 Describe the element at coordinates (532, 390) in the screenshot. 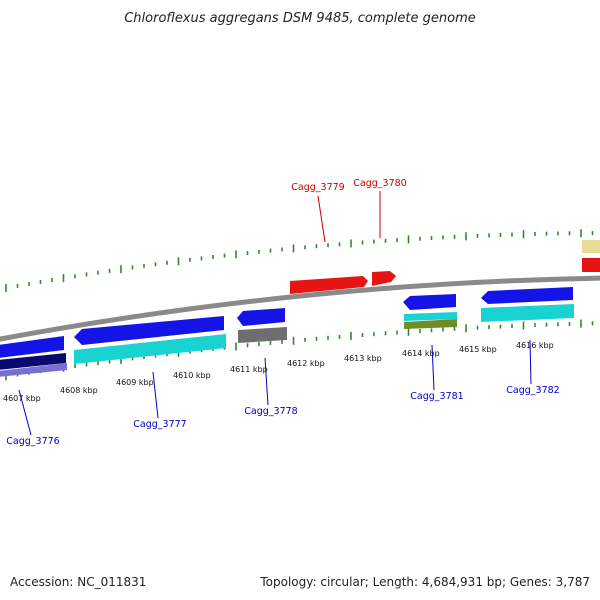

I see `gene-label-cagg-3782: Cagg_3782` at that location.